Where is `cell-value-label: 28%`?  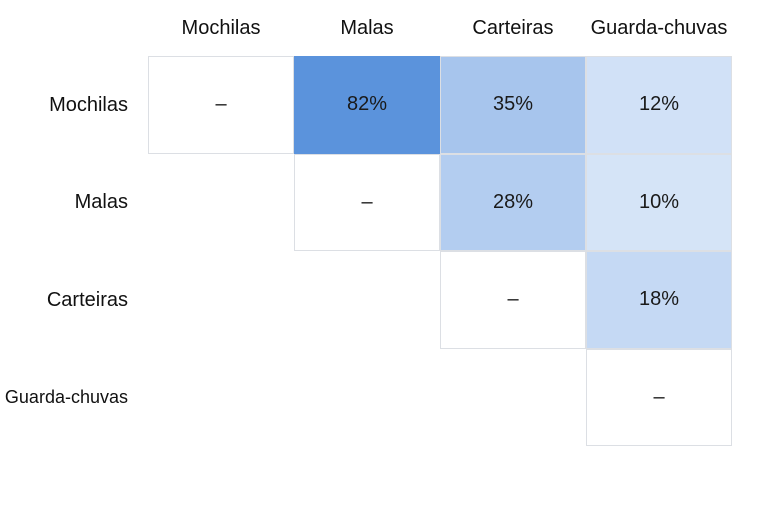 cell-value-label: 28% is located at coordinates (513, 201).